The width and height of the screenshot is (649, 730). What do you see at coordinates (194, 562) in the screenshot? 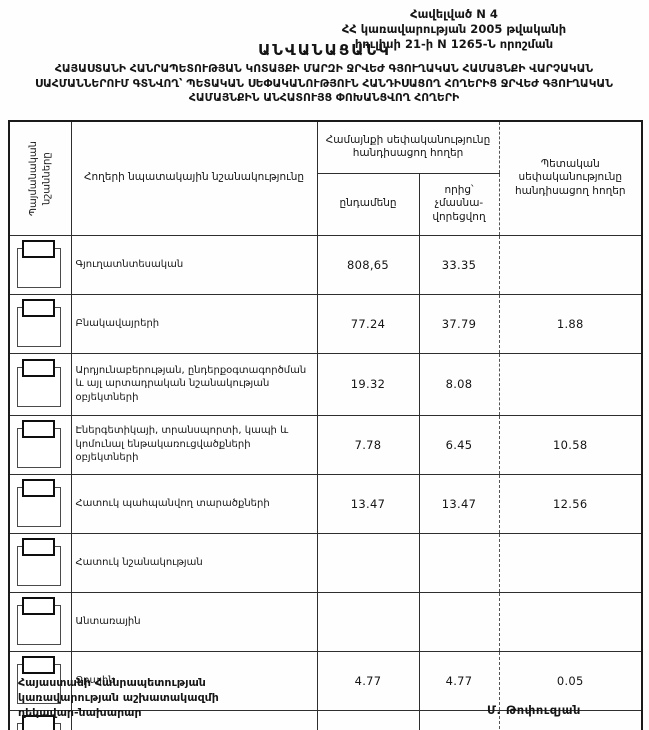
I see `row-label-special-purpose: Հատուկ նշանակության` at bounding box center [194, 562].